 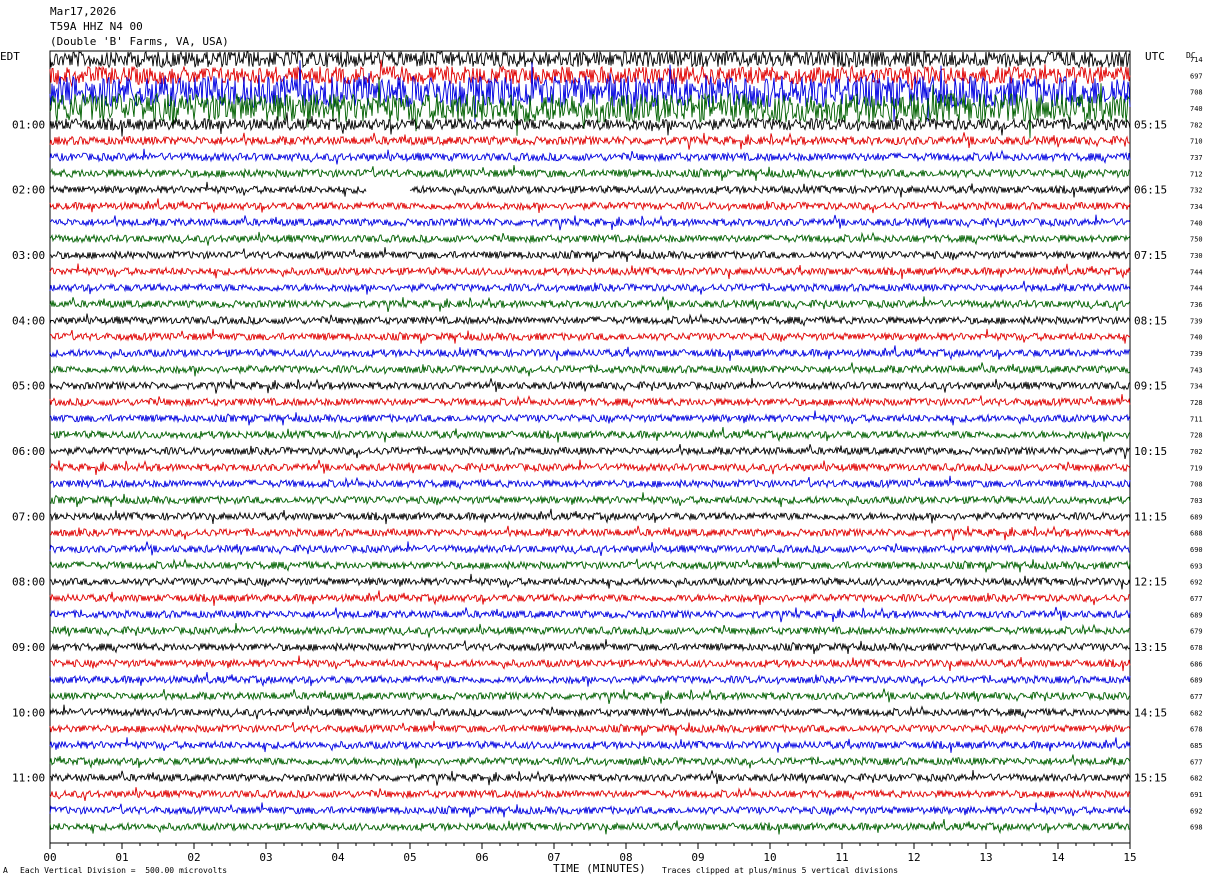 I want to click on x-tick-label: 04, so click(x=338, y=857).